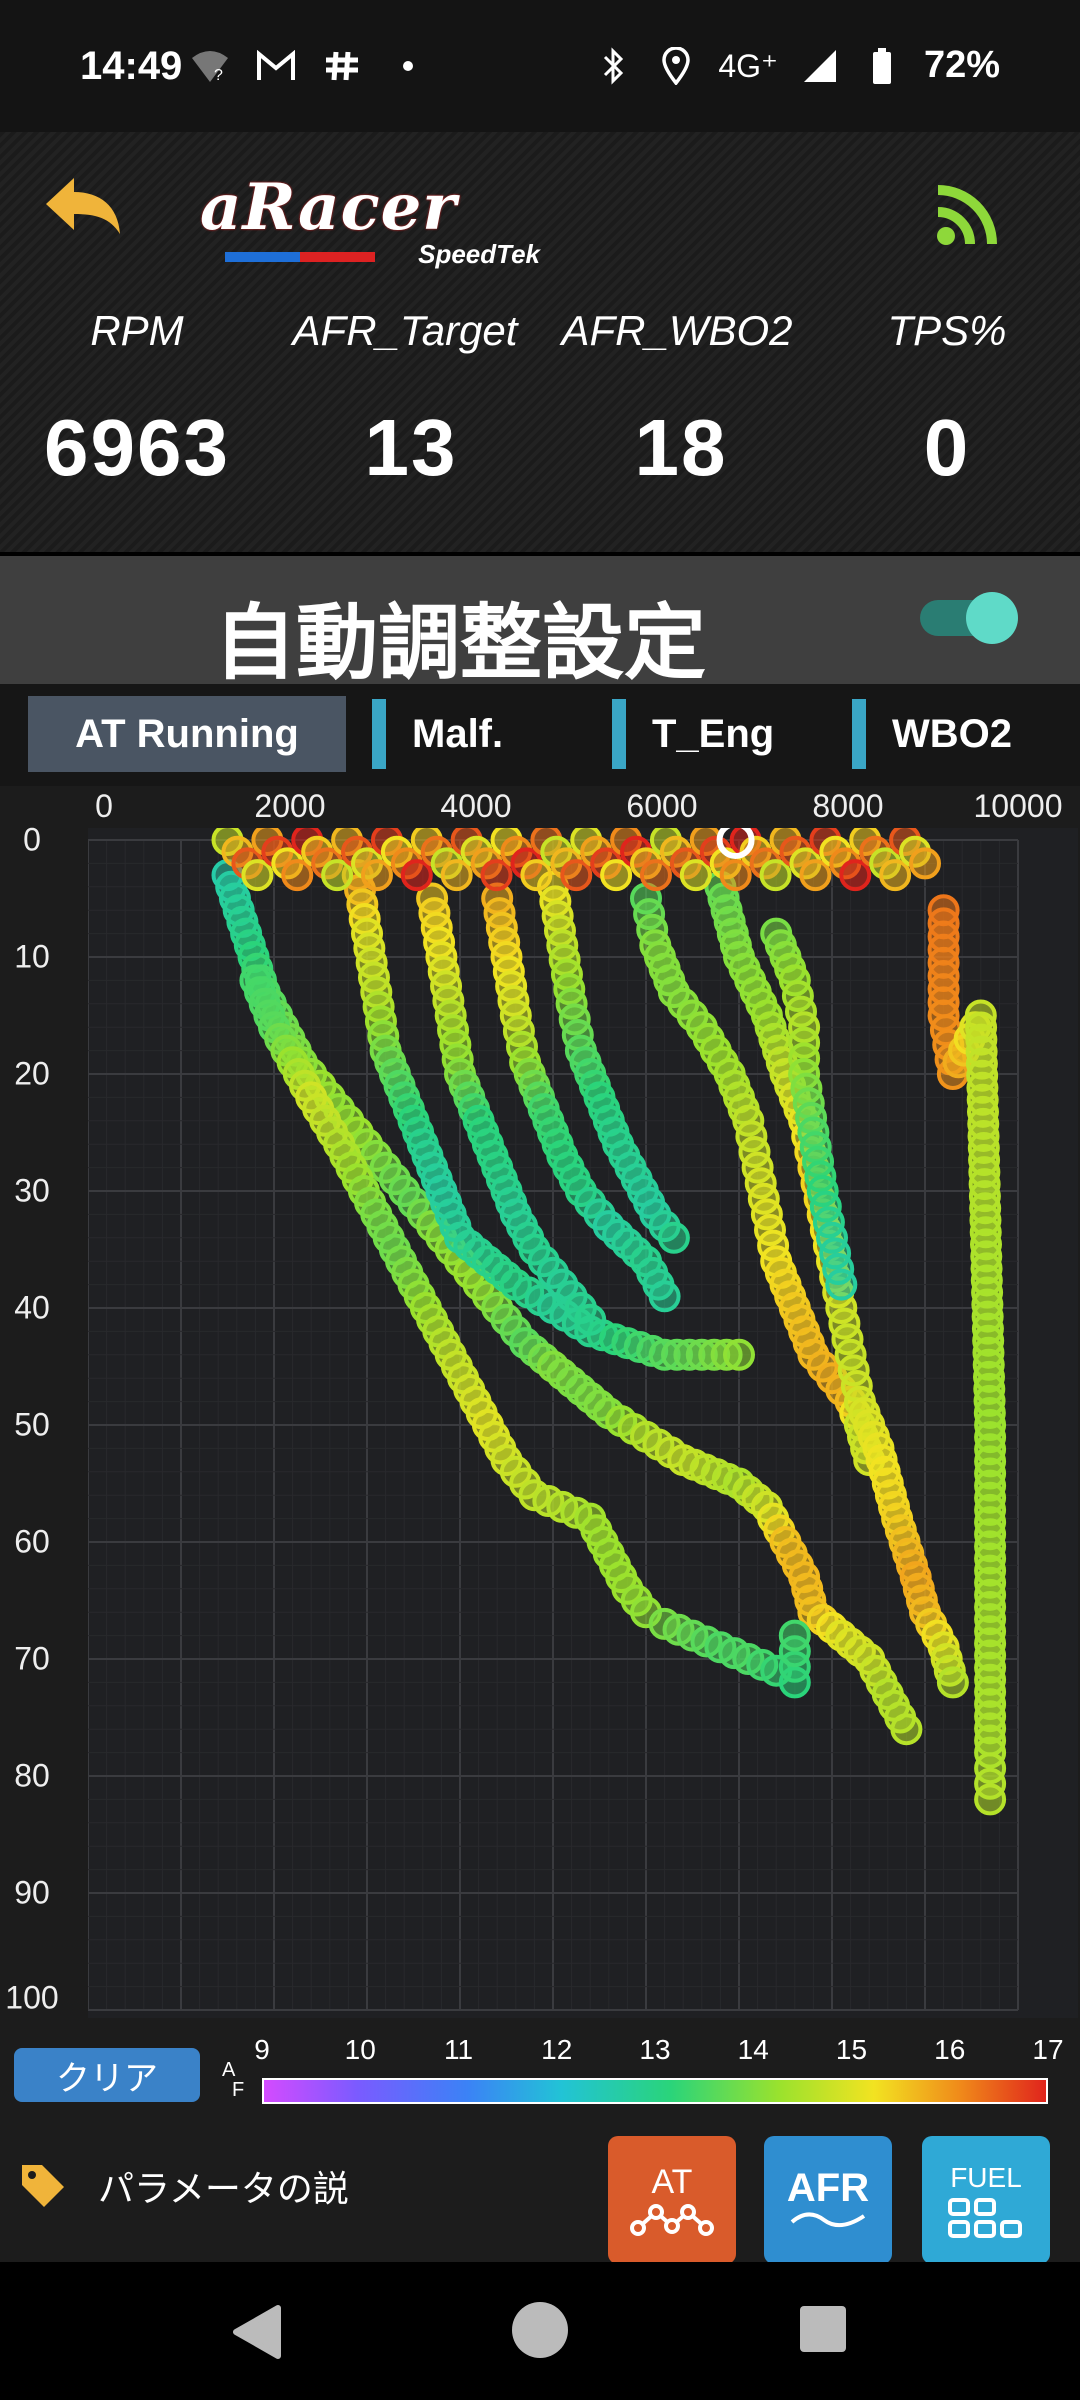 This screenshot has width=1080, height=2400. What do you see at coordinates (952, 733) in the screenshot?
I see `tab-label: WBO2` at bounding box center [952, 733].